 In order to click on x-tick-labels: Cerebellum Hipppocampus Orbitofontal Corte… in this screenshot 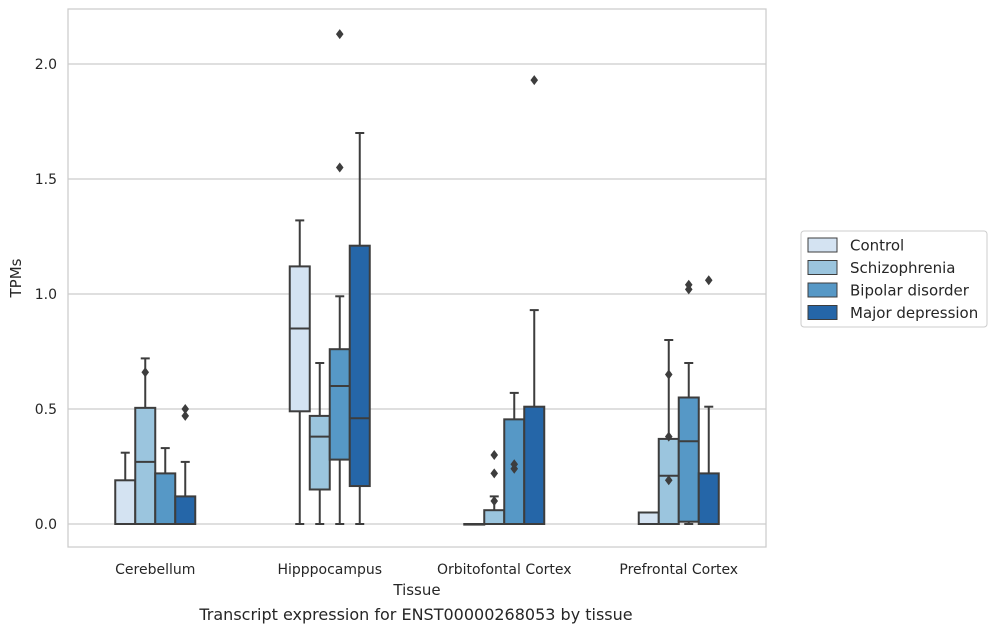, I will do `click(426, 570)`.